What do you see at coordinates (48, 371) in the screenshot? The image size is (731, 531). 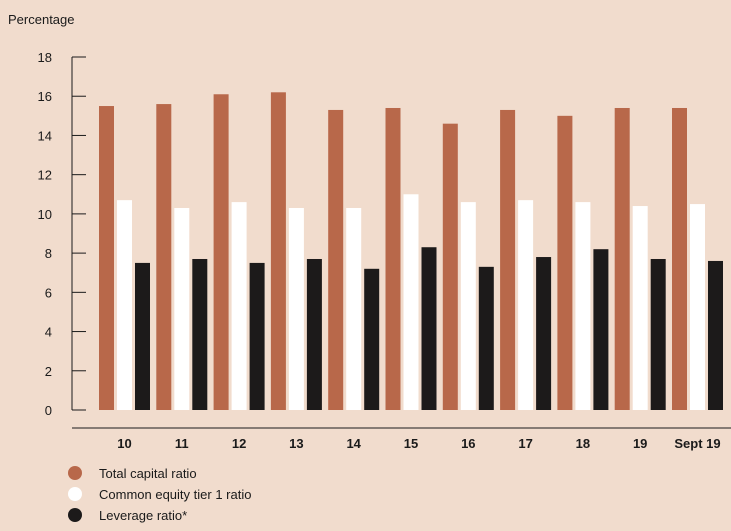 I see `y-tick-label: 2` at bounding box center [48, 371].